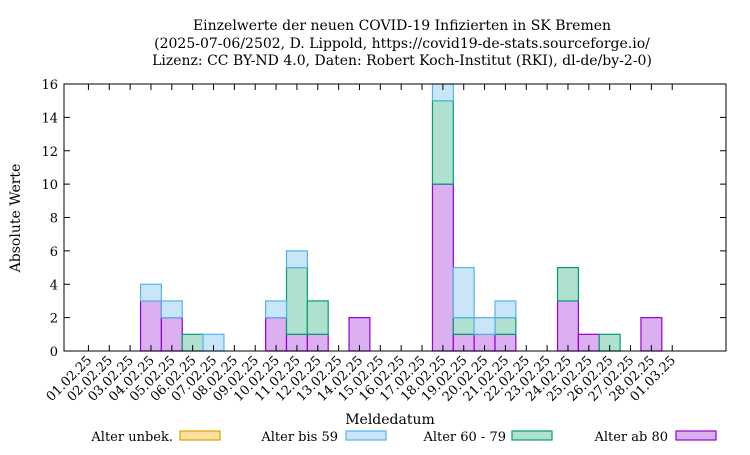  Describe the element at coordinates (463, 326) in the screenshot. I see `bar-alter-60-79-19.02.25` at that location.